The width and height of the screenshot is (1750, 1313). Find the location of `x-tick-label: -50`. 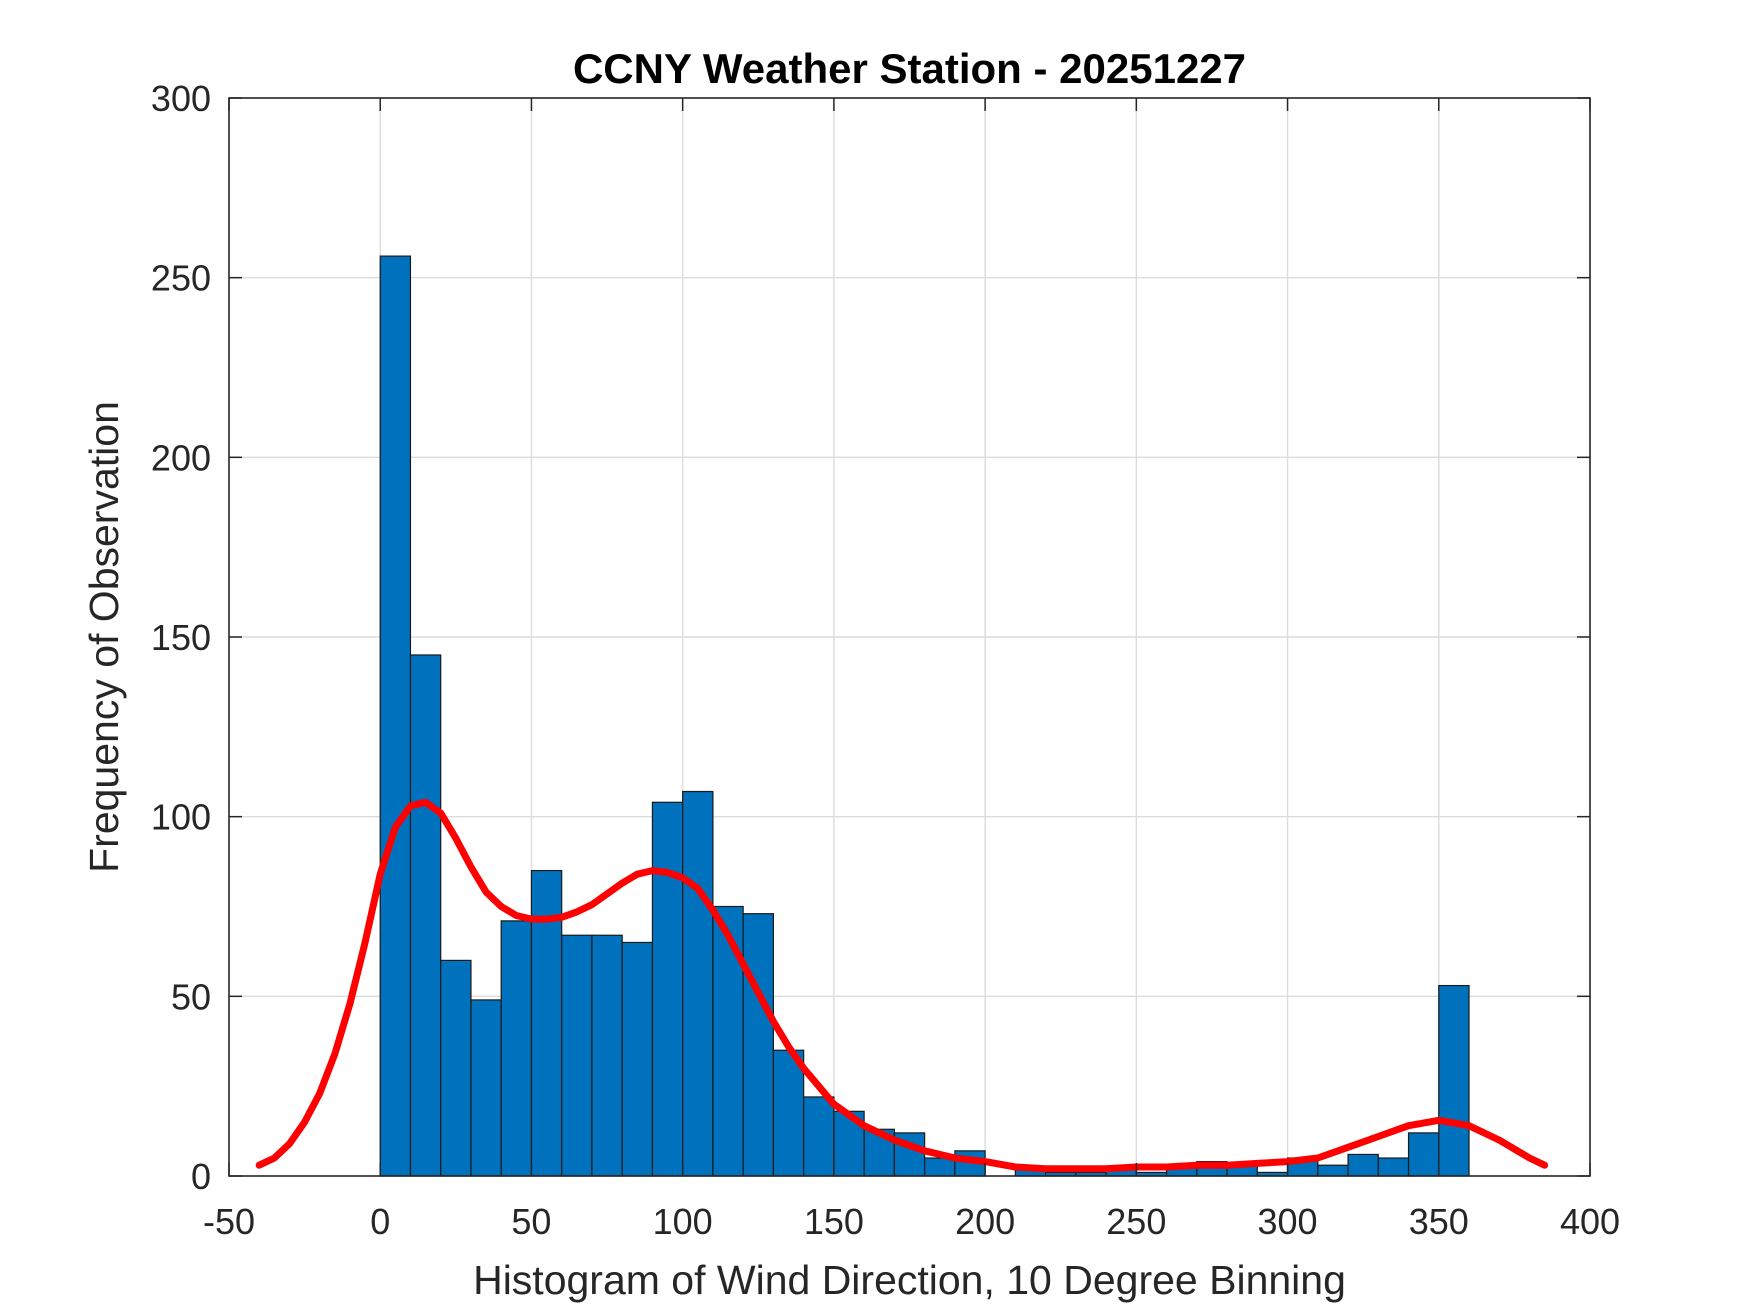

x-tick-label: -50 is located at coordinates (229, 1221).